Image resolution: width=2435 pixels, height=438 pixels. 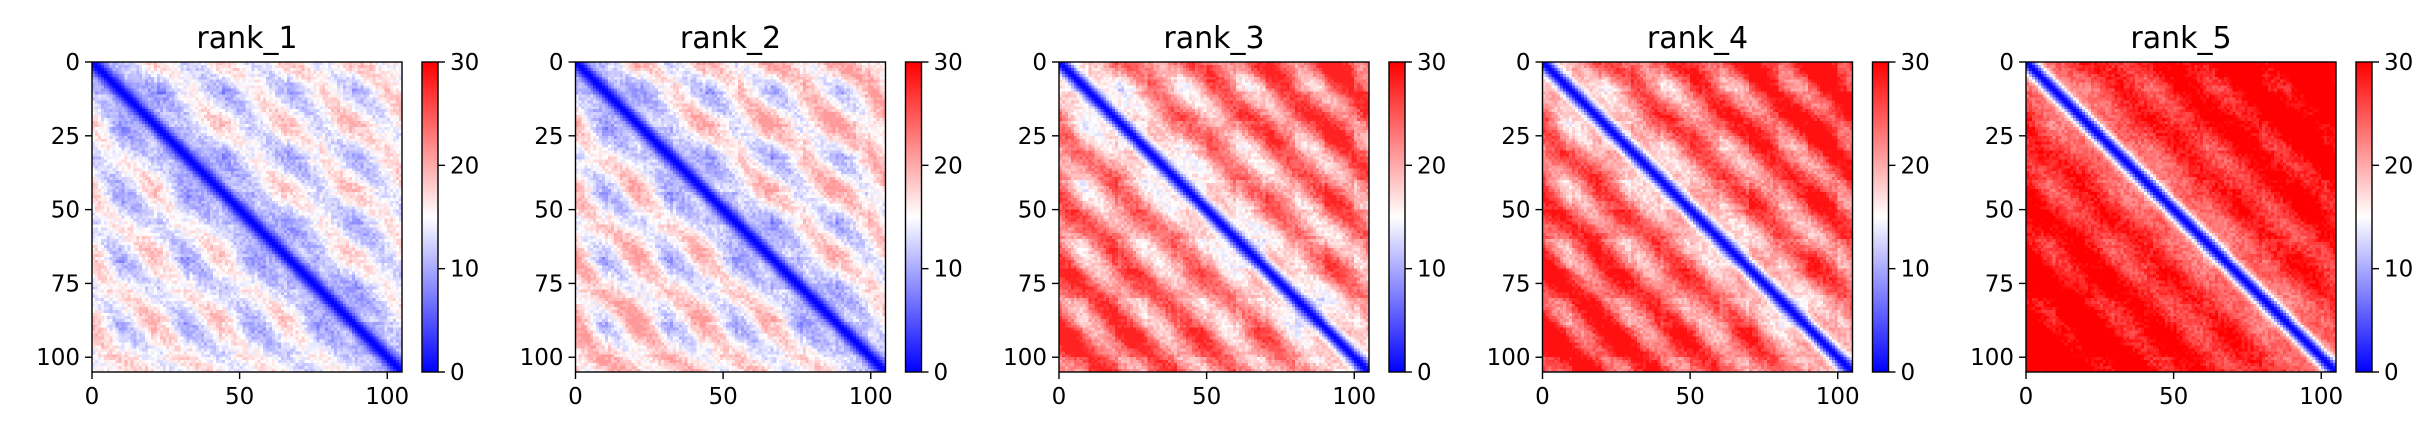 What do you see at coordinates (2180, 38) in the screenshot?
I see `chart-title: rank_5` at bounding box center [2180, 38].